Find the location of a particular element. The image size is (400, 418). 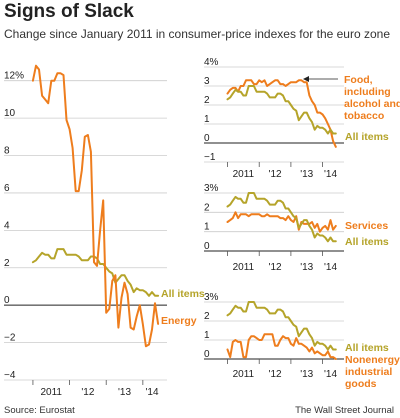

main-y-tick-label: 4 is located at coordinates (7, 225).